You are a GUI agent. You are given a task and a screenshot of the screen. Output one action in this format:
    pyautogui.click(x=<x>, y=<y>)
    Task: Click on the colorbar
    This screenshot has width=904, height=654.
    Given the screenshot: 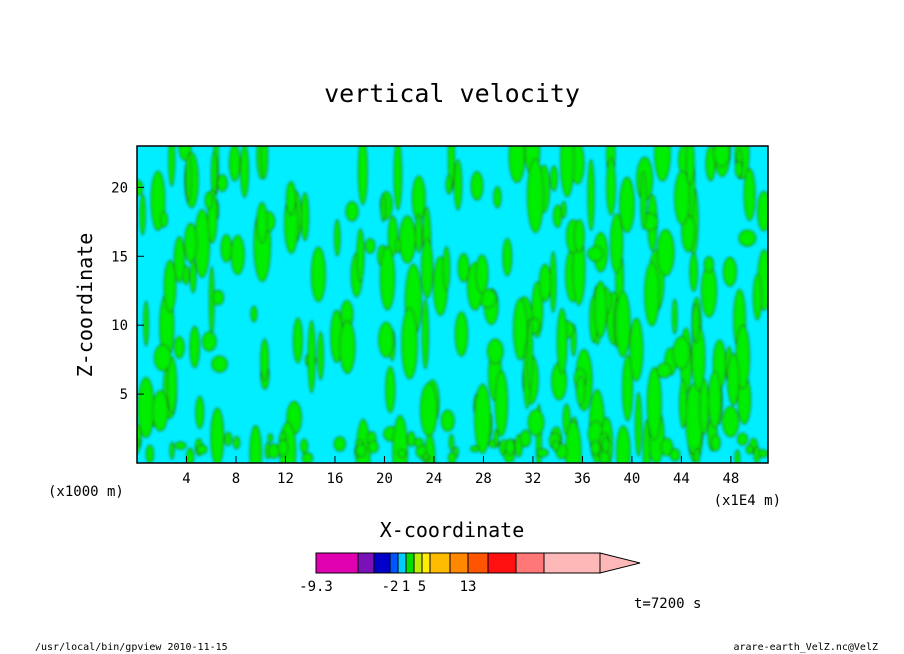 What is the action you would take?
    pyautogui.click(x=478, y=563)
    